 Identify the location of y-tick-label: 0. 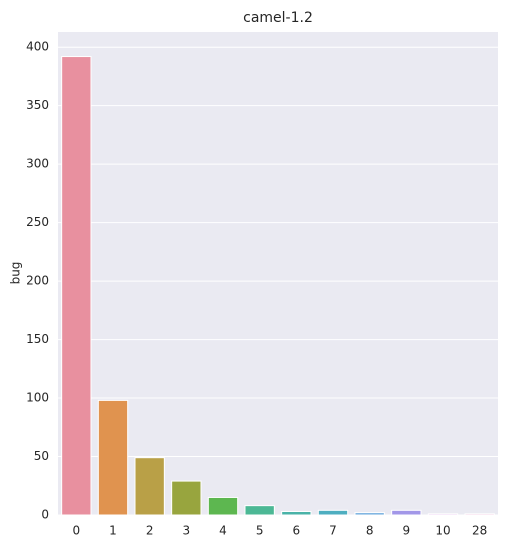
(45, 515).